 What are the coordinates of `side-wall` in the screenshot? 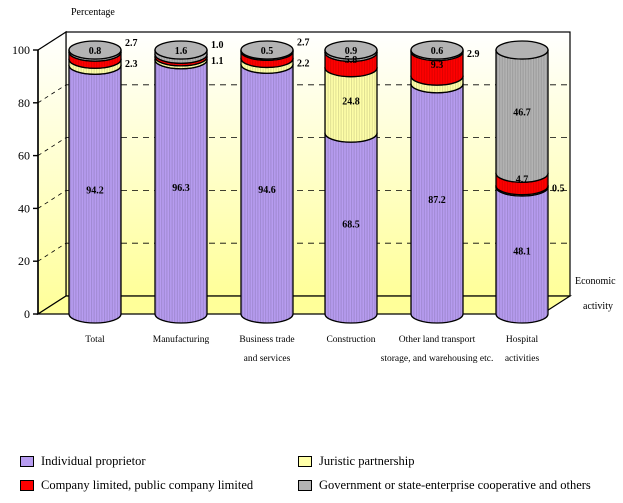 It's located at (52, 173).